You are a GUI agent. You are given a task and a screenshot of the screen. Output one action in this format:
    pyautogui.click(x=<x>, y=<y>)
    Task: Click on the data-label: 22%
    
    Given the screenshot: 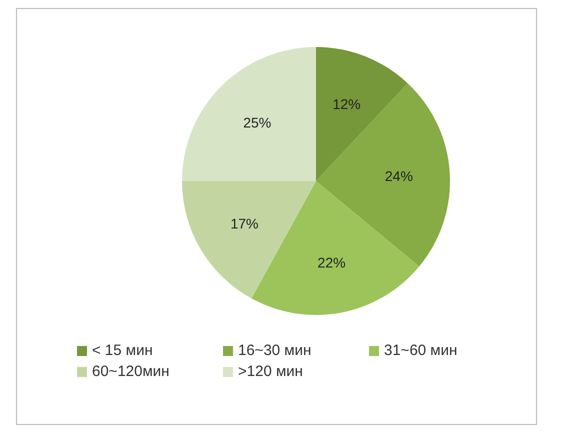 What is the action you would take?
    pyautogui.click(x=332, y=262)
    